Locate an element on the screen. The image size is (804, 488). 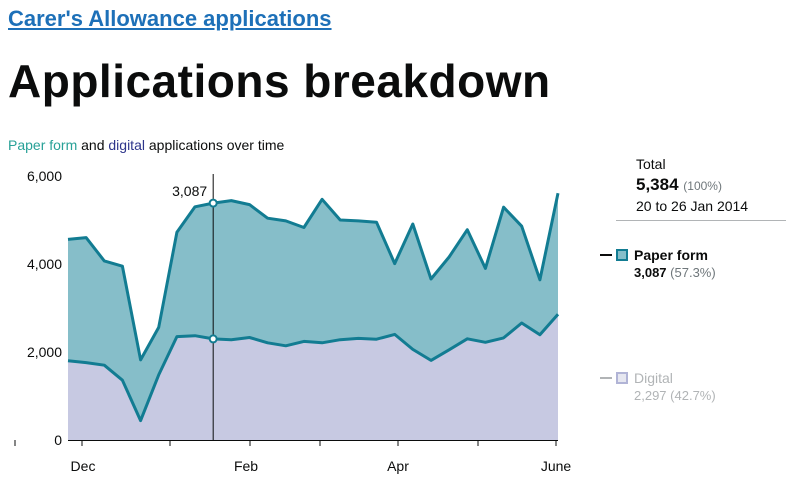
y-tick-label: 4,000 is located at coordinates (44, 264).